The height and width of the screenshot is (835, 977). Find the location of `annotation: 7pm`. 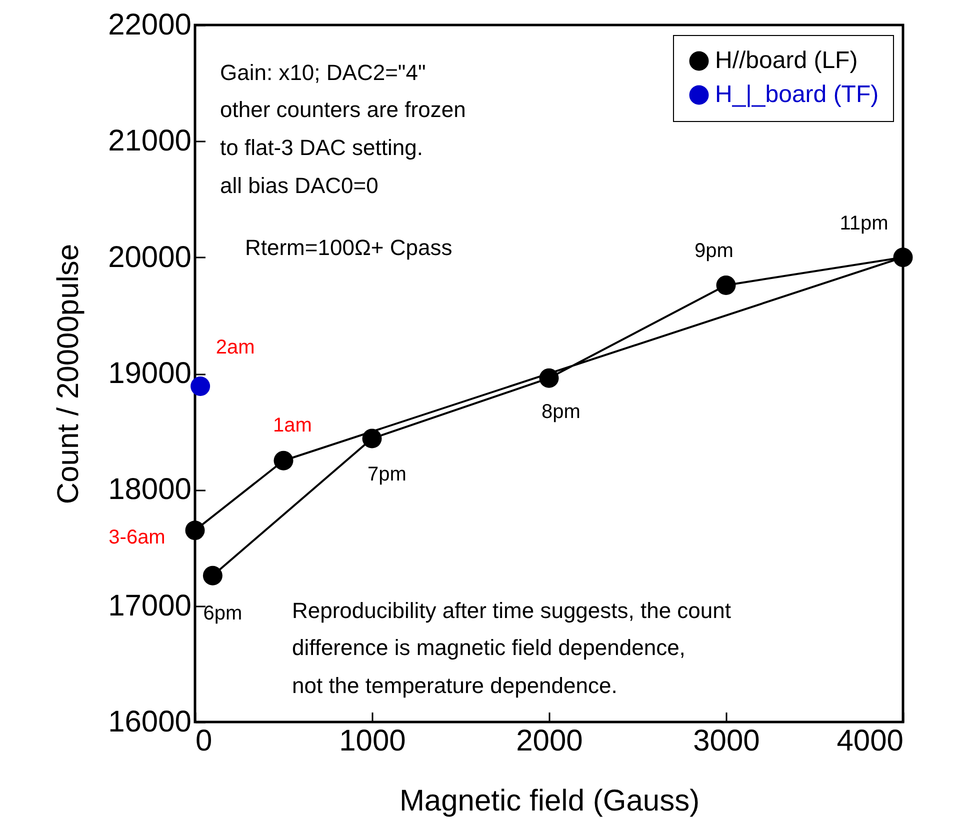

annotation: 7pm is located at coordinates (387, 475).